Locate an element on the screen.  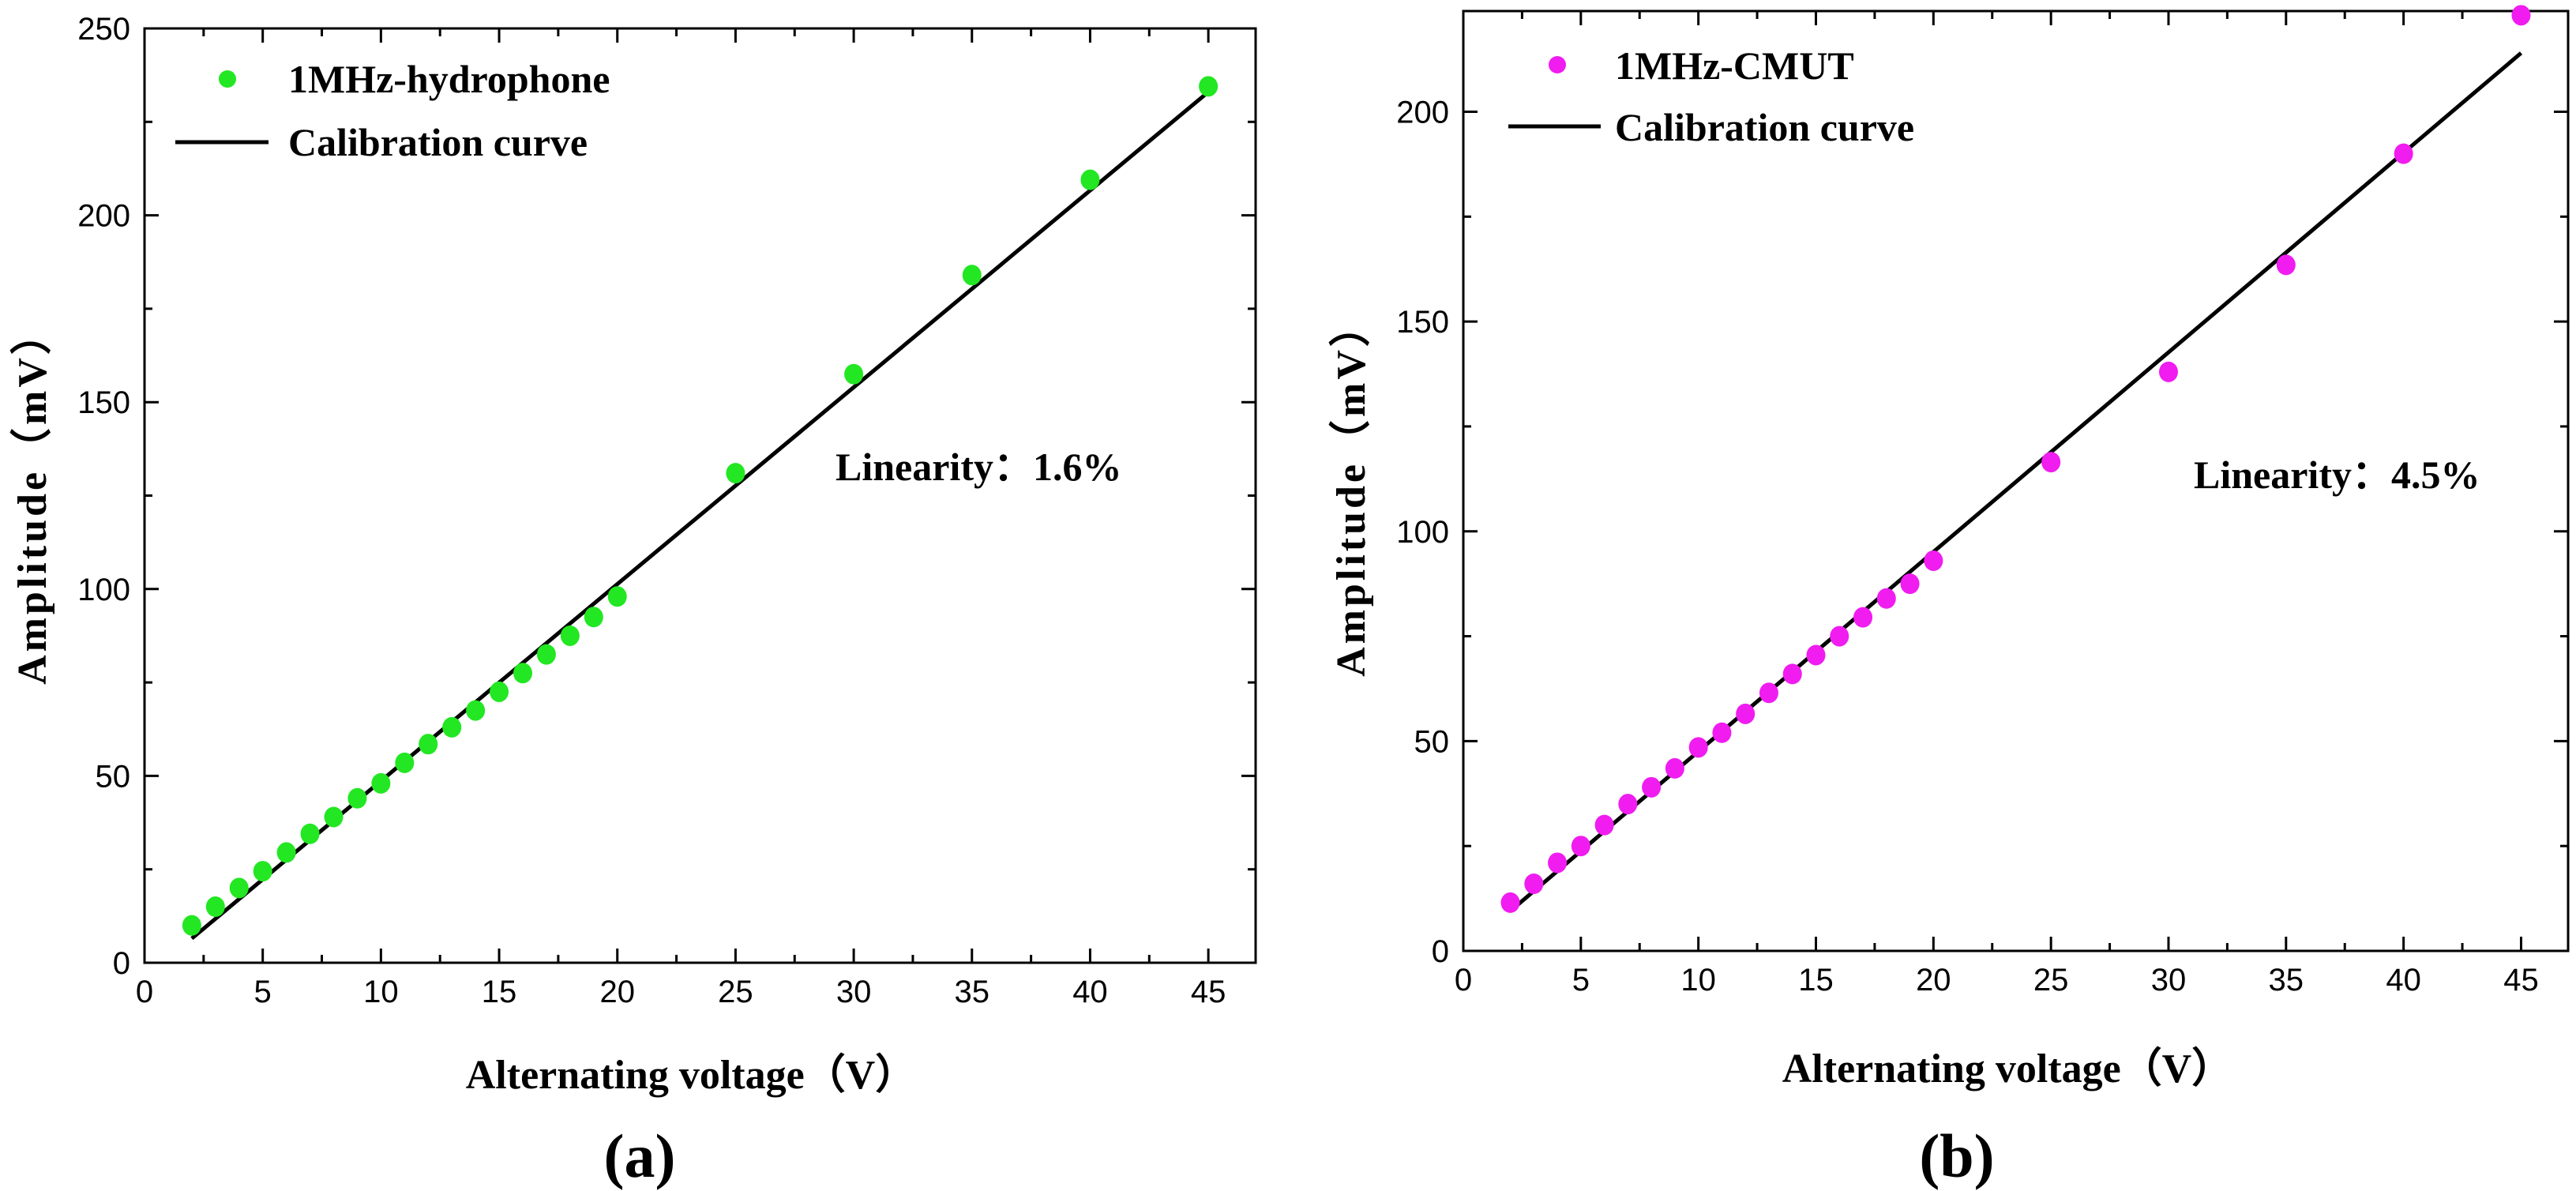
panel-label-b: (b) is located at coordinates (1956, 1155).